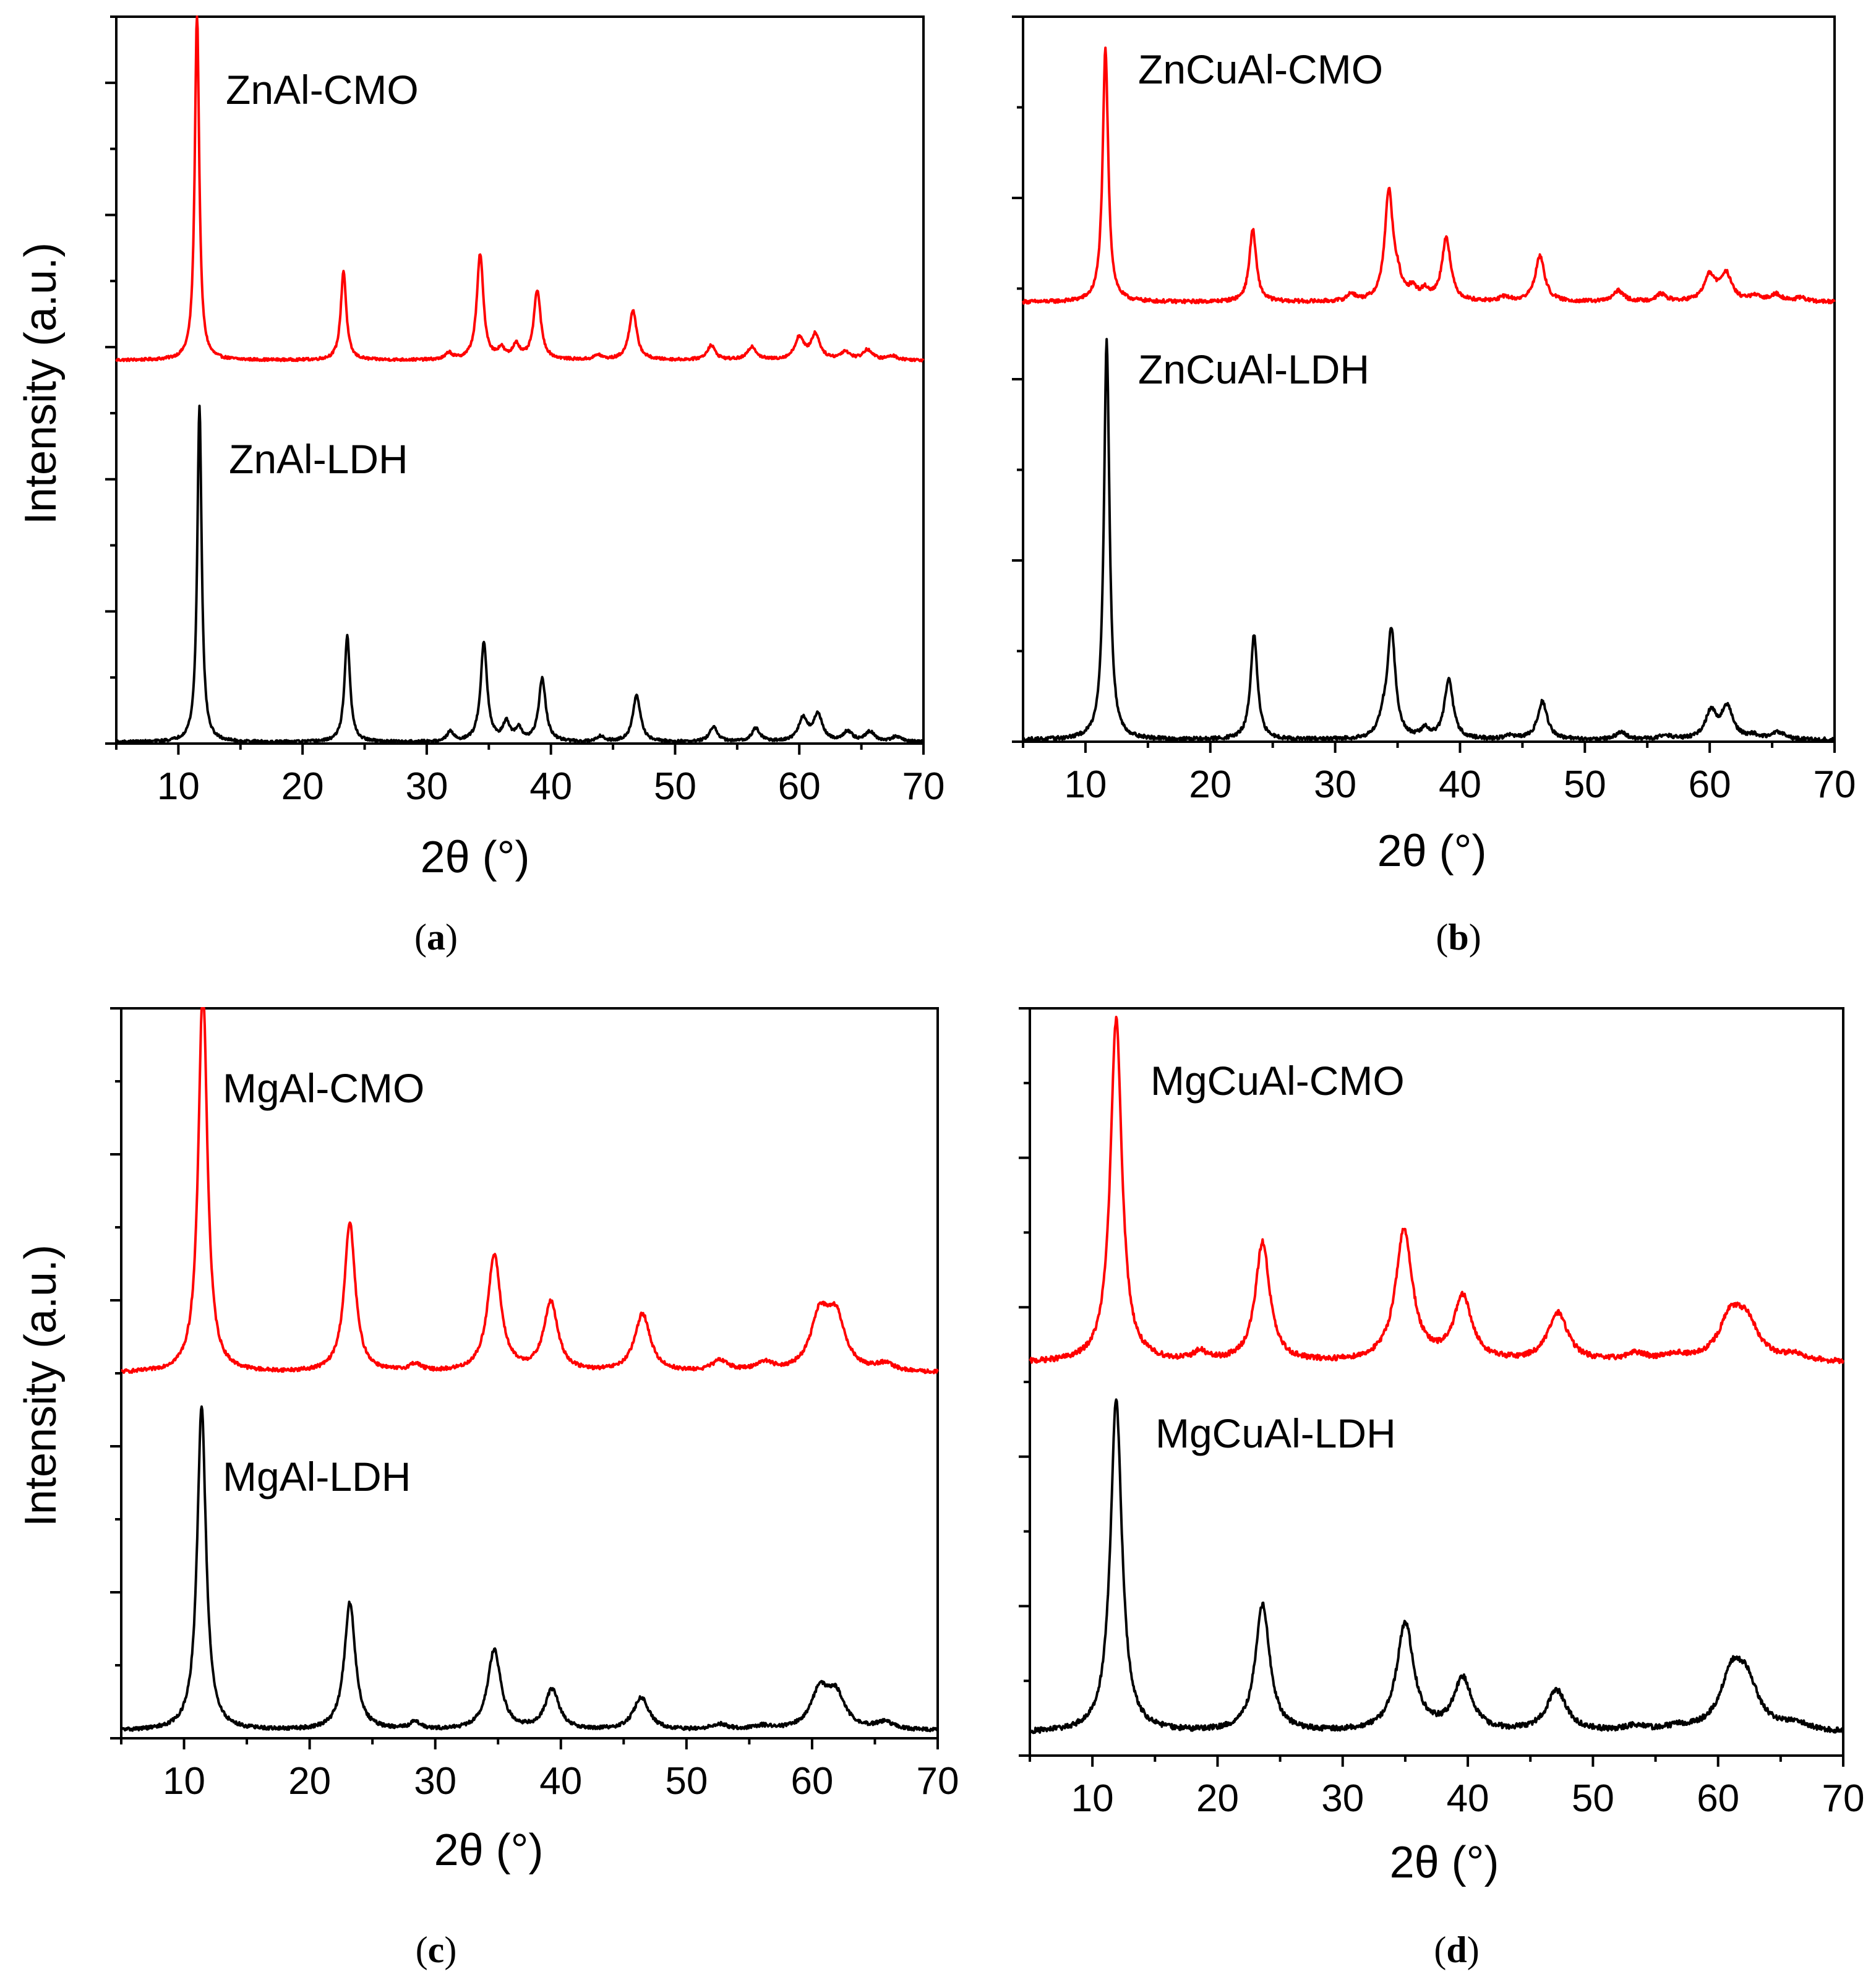 The height and width of the screenshot is (1982, 1876). Describe the element at coordinates (520, 189) in the screenshot. I see `zn-al-cmo-trace` at that location.